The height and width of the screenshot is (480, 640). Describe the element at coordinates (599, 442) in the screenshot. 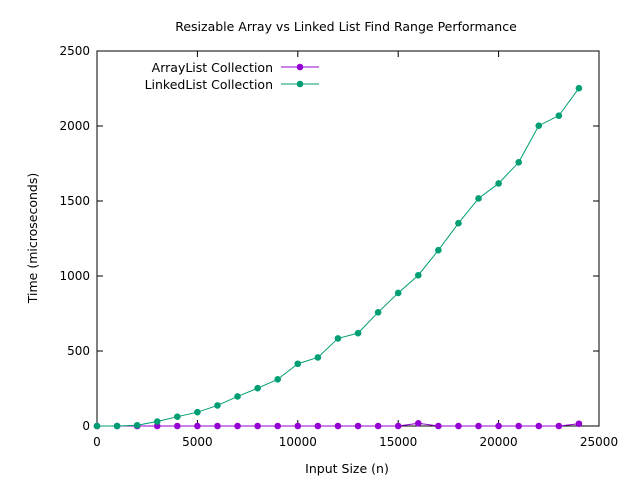

I see `x-tick-label: 25000` at that location.